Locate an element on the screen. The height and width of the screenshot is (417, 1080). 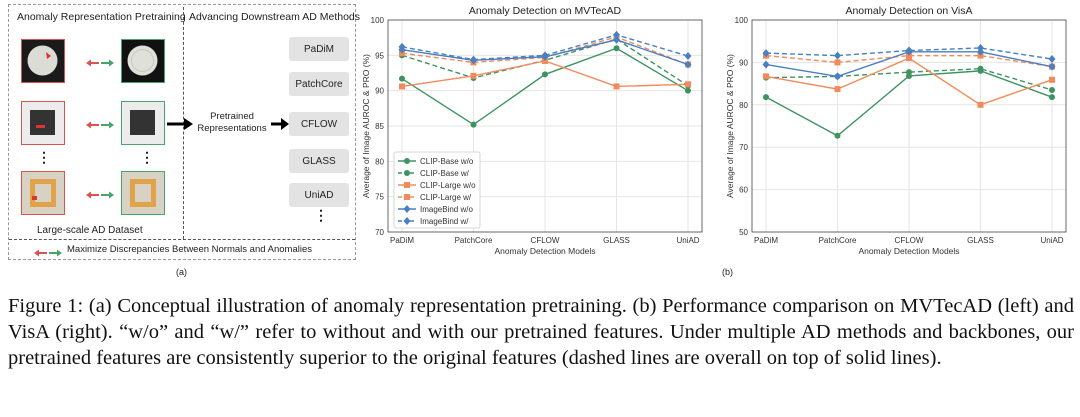
panel-a-label: (a) is located at coordinates (181, 272).